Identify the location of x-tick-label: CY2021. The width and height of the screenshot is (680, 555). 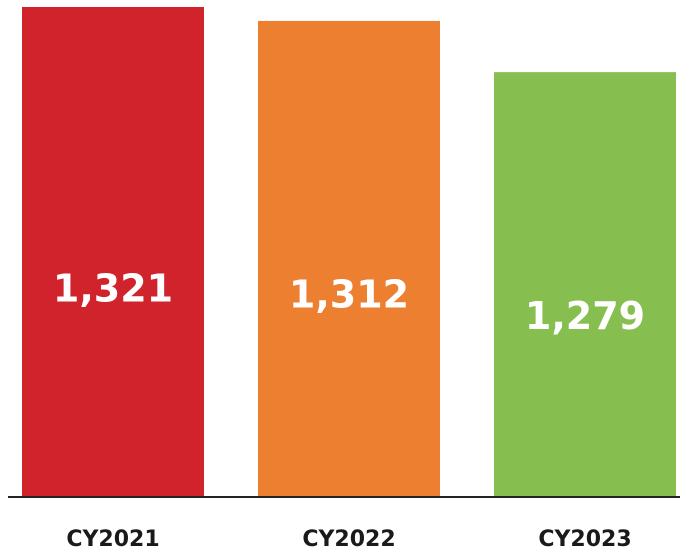
(112, 539).